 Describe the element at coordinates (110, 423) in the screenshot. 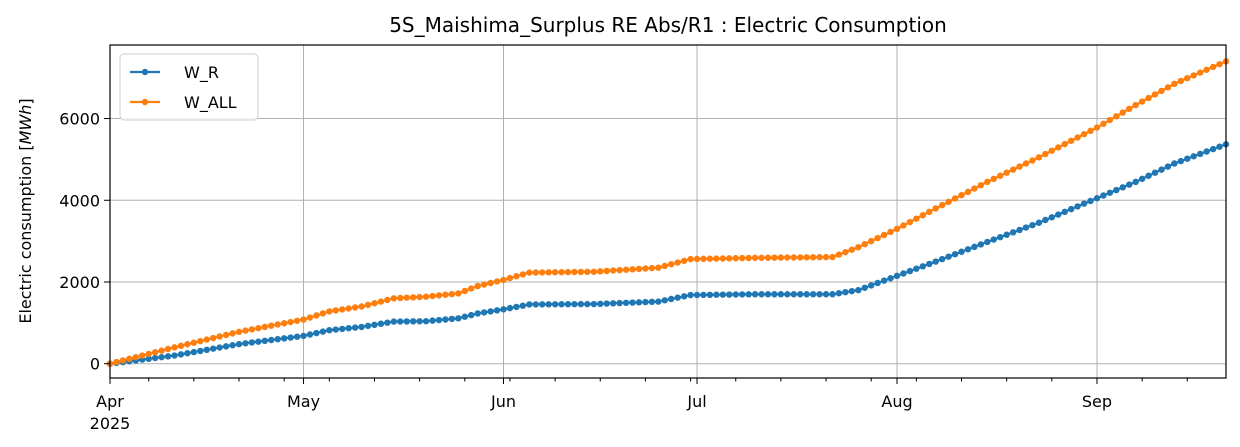

I see `x-tick-sublabel-year: 2025` at that location.